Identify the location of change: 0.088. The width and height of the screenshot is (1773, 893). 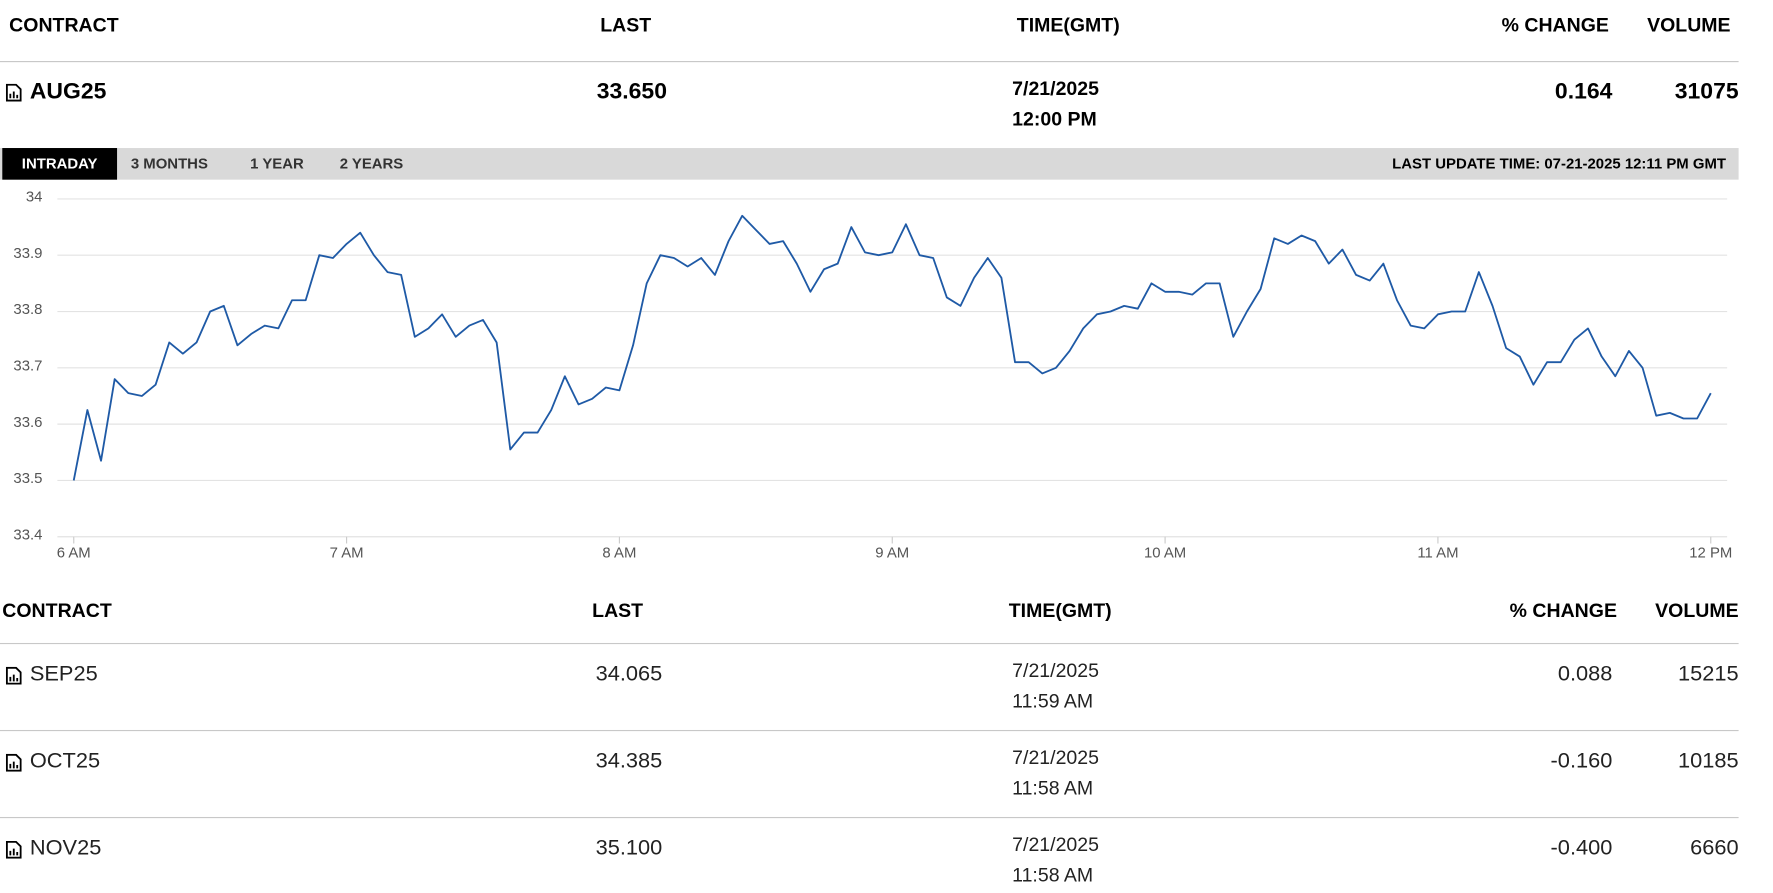
(1585, 674).